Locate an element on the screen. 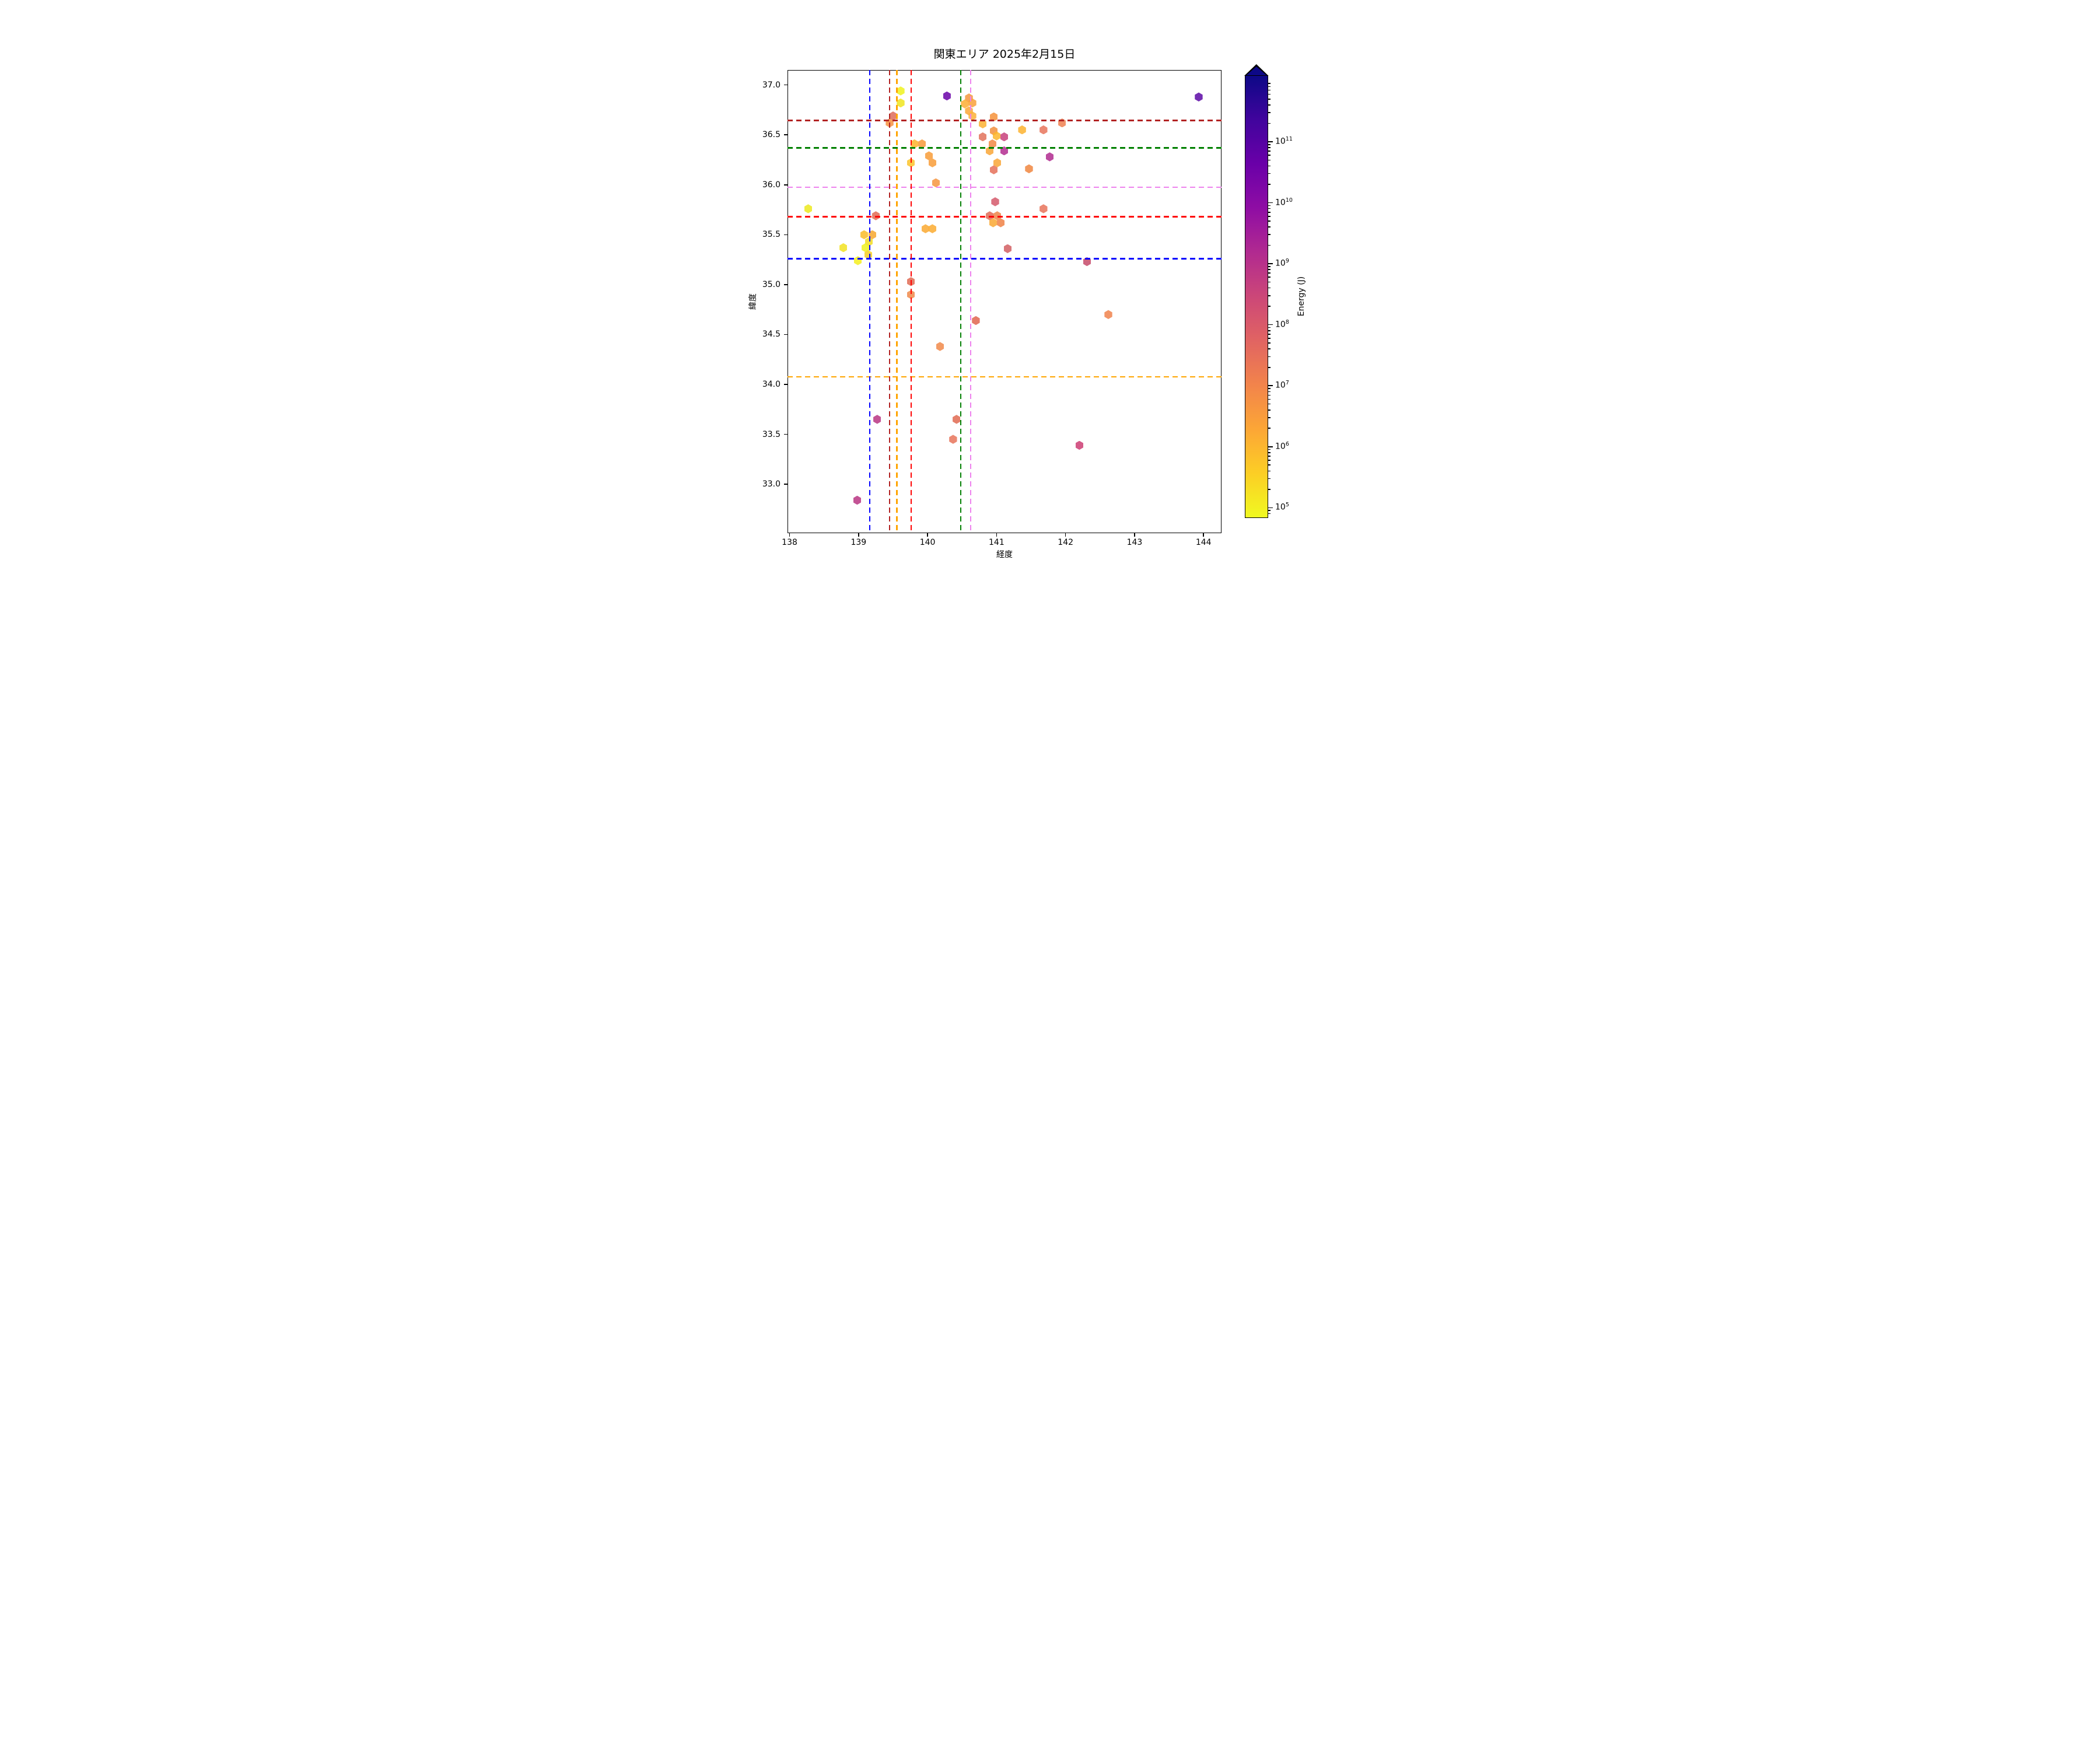  x-tick-label: 143 is located at coordinates (1134, 542).